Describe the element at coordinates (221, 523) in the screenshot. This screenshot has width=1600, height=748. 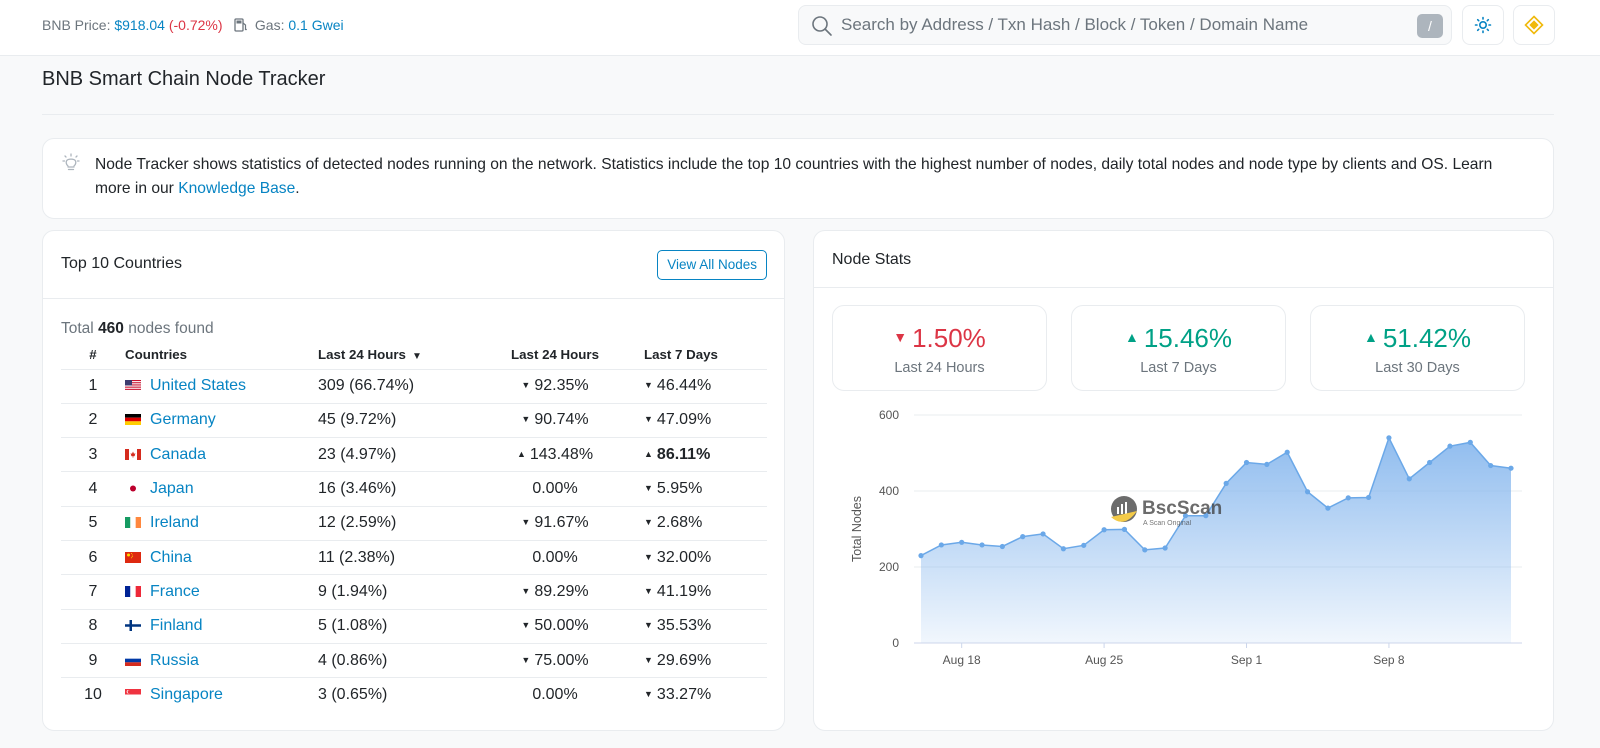
I see `country-cell: Ireland` at that location.